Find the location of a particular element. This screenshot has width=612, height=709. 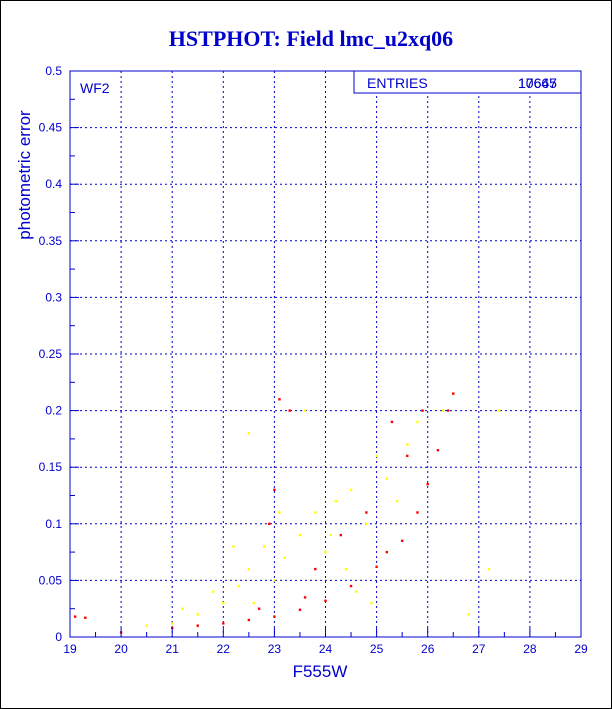

stats-entries-value-1: 17667 is located at coordinates (537, 83).